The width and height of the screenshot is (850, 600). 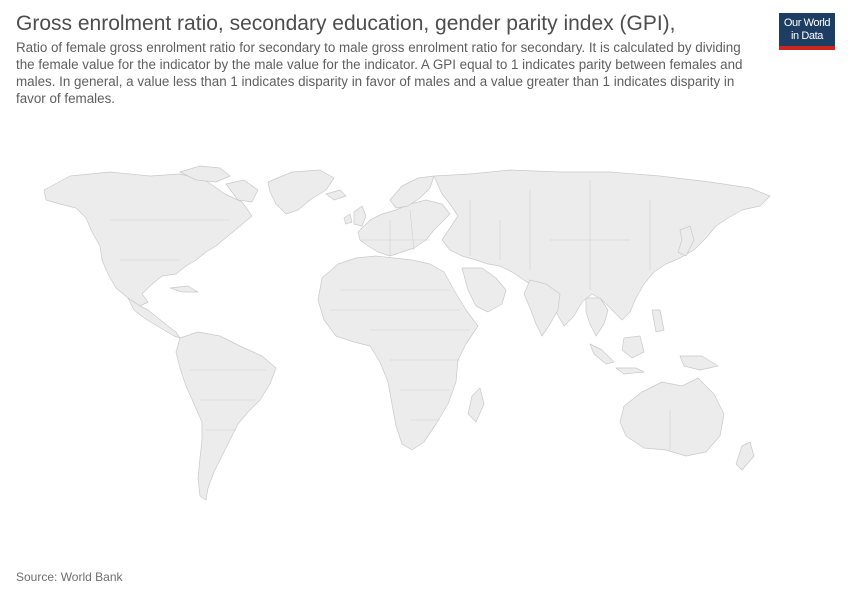 I want to click on india, so click(x=542, y=308).